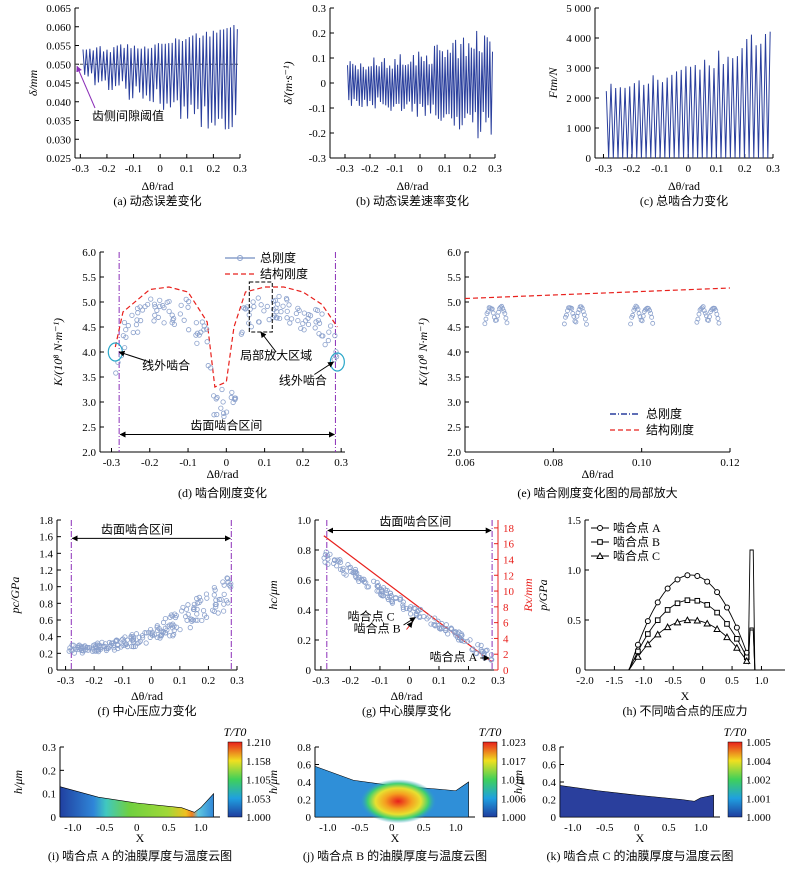 The width and height of the screenshot is (800, 872). I want to click on chart-caption: (a) 动态误差变化, so click(157, 200).